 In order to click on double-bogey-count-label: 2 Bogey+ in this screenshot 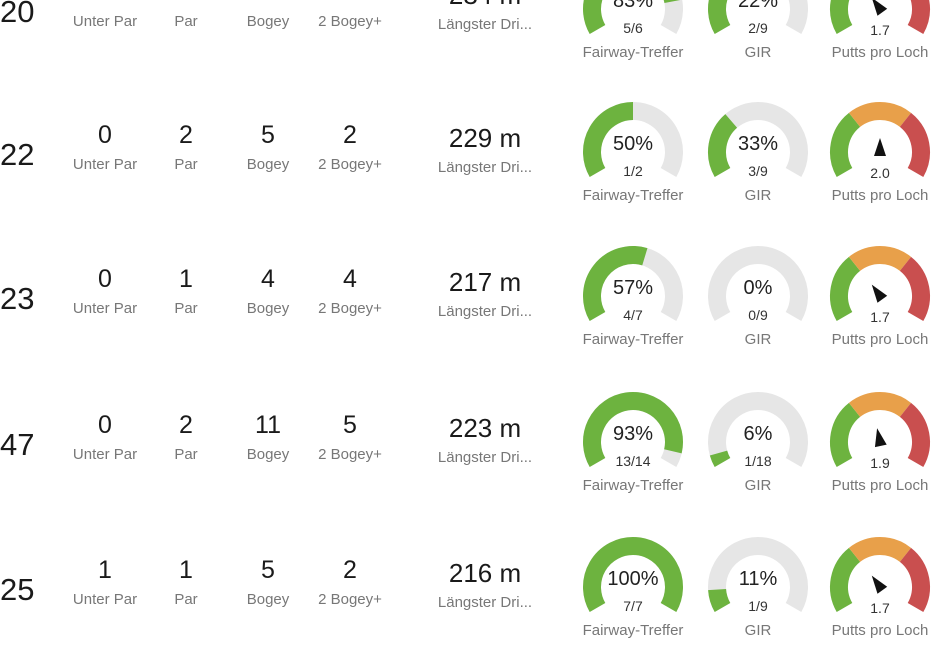, I will do `click(350, 599)`.